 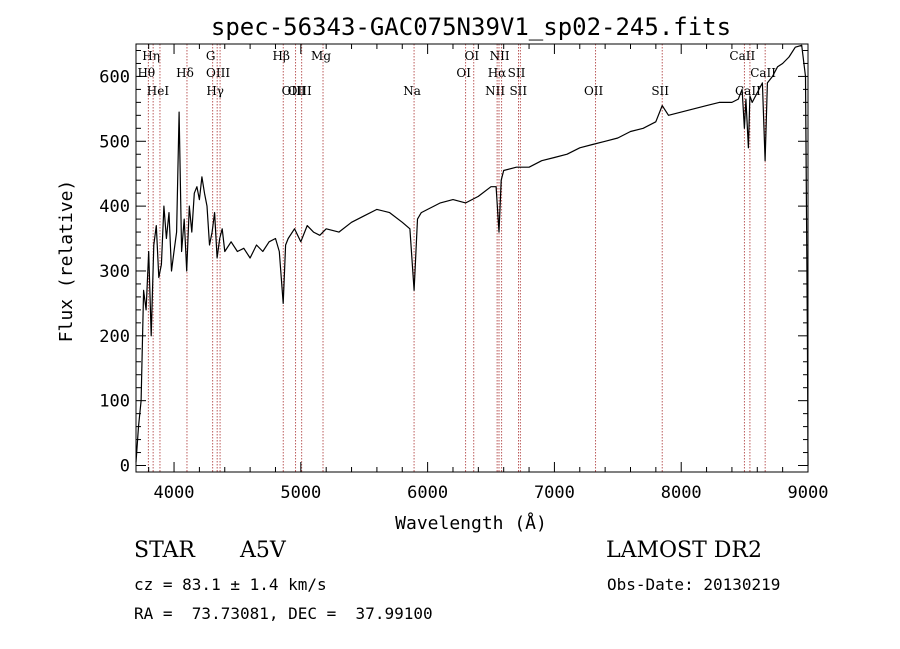 What do you see at coordinates (427, 493) in the screenshot?
I see `x-tick-label: 6000` at bounding box center [427, 493].